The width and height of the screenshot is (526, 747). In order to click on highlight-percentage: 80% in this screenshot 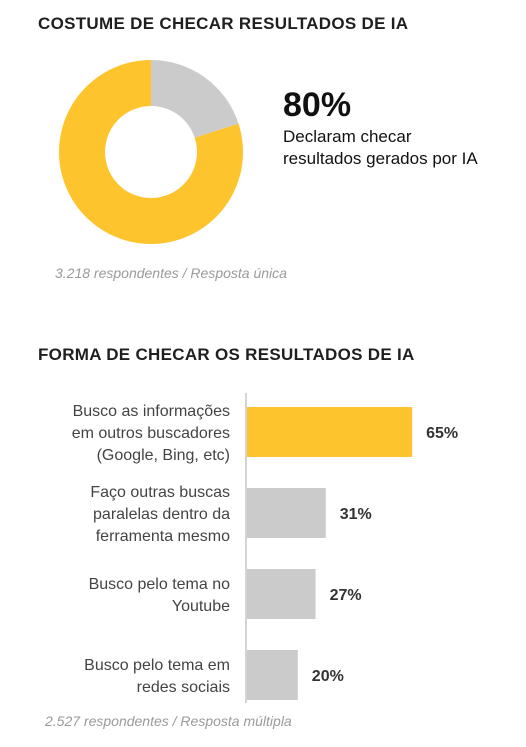, I will do `click(317, 105)`.